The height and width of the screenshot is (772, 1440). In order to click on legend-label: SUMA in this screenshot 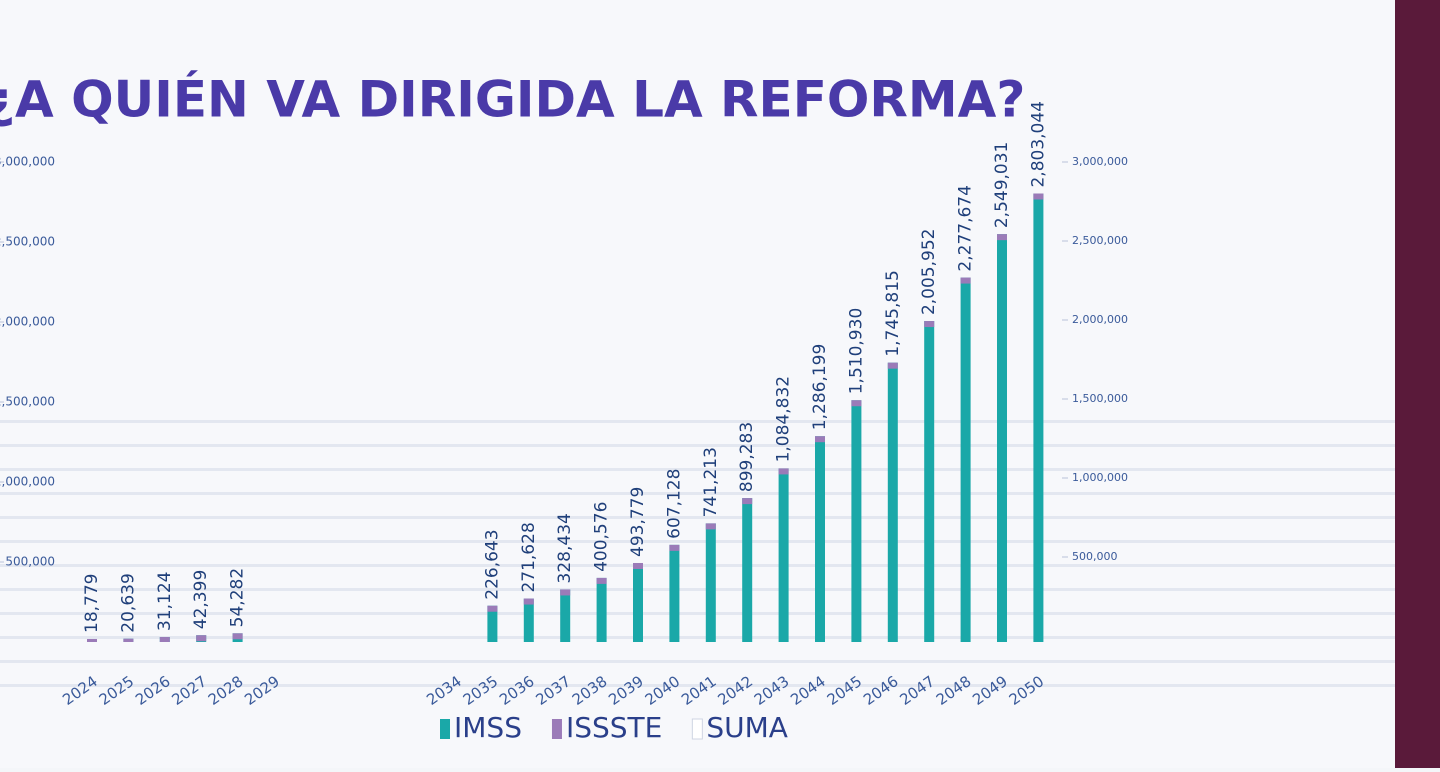, I will do `click(747, 727)`.